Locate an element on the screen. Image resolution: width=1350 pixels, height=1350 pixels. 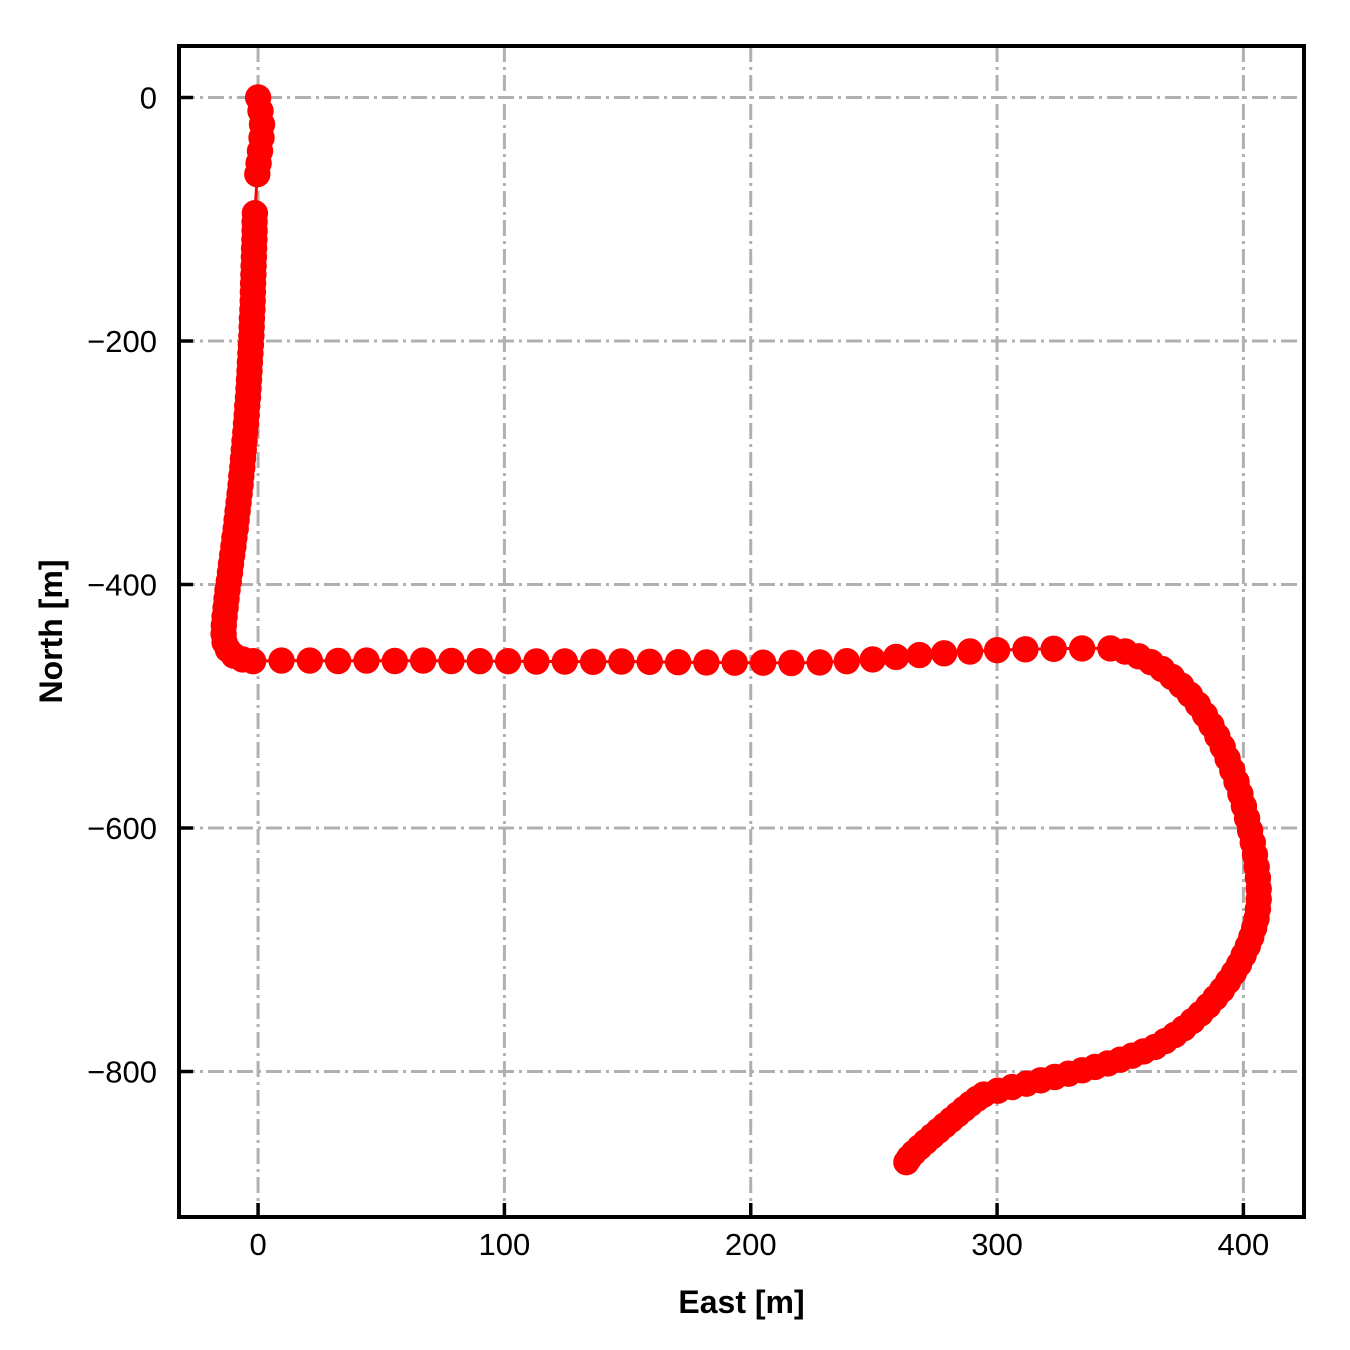
x-tick-label: 0 is located at coordinates (257, 1244).